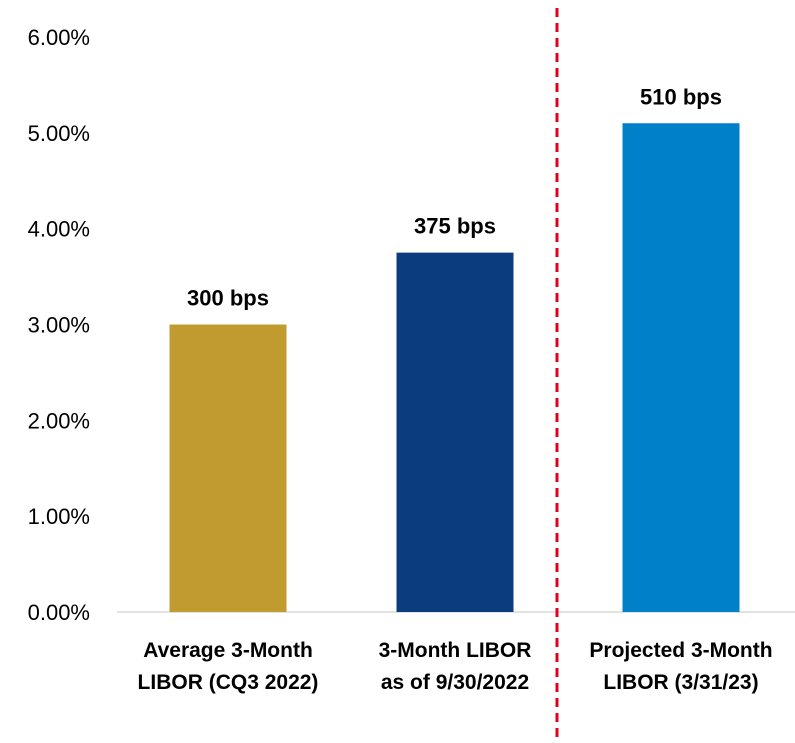 This screenshot has height=743, width=795. Describe the element at coordinates (59, 37) in the screenshot. I see `y-tick-label: 6.00%` at that location.